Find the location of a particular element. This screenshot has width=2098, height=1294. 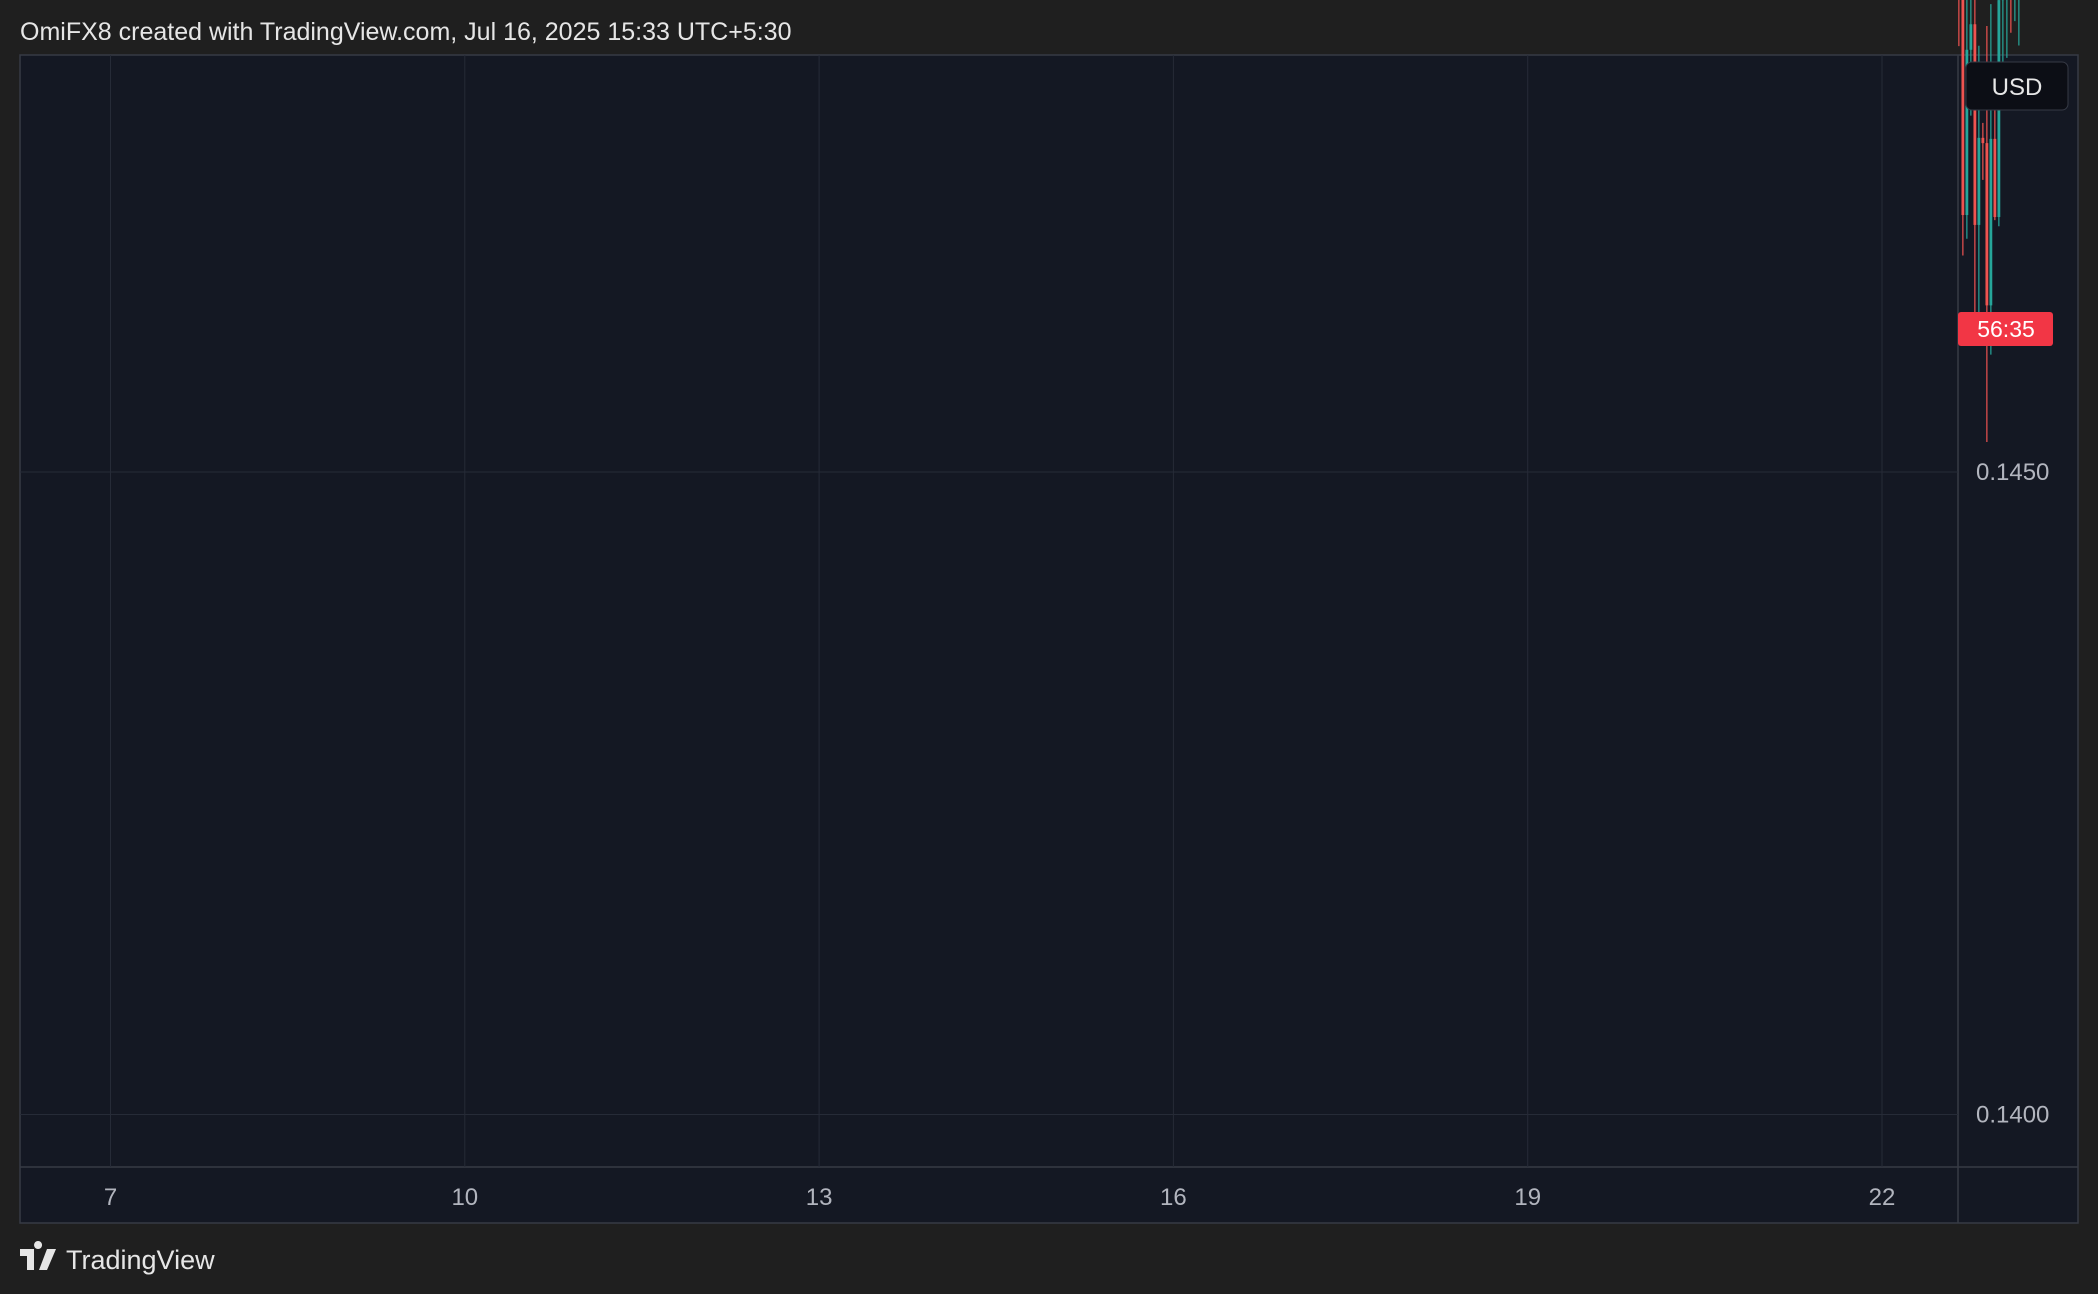

time-axis-ticks: 710131619222528Jul471013161922 is located at coordinates (1000, 1197).